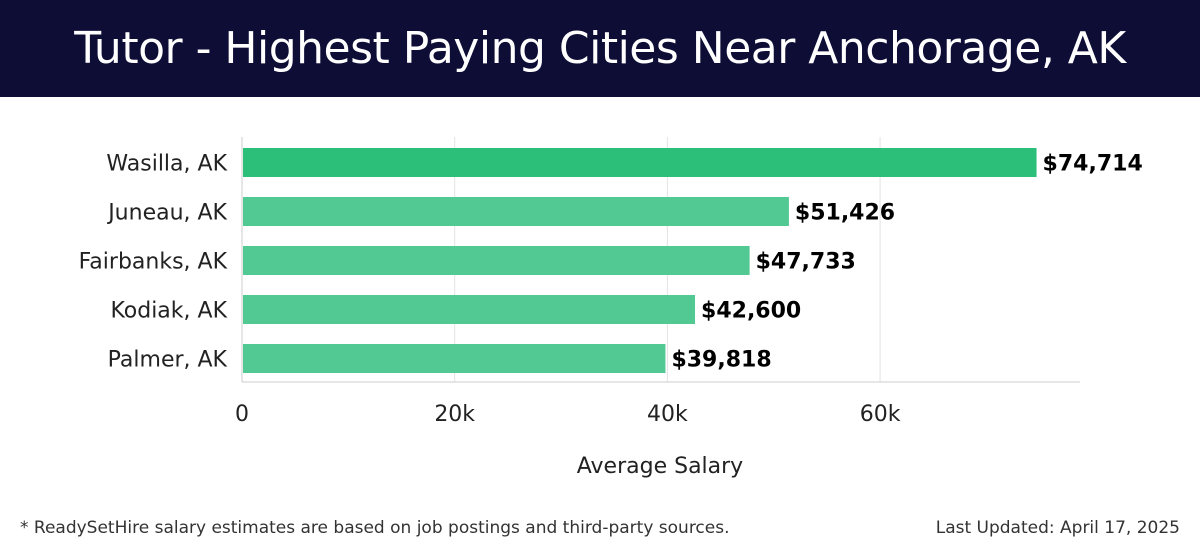 The width and height of the screenshot is (1200, 558). I want to click on x-tick-label: 40k, so click(667, 414).